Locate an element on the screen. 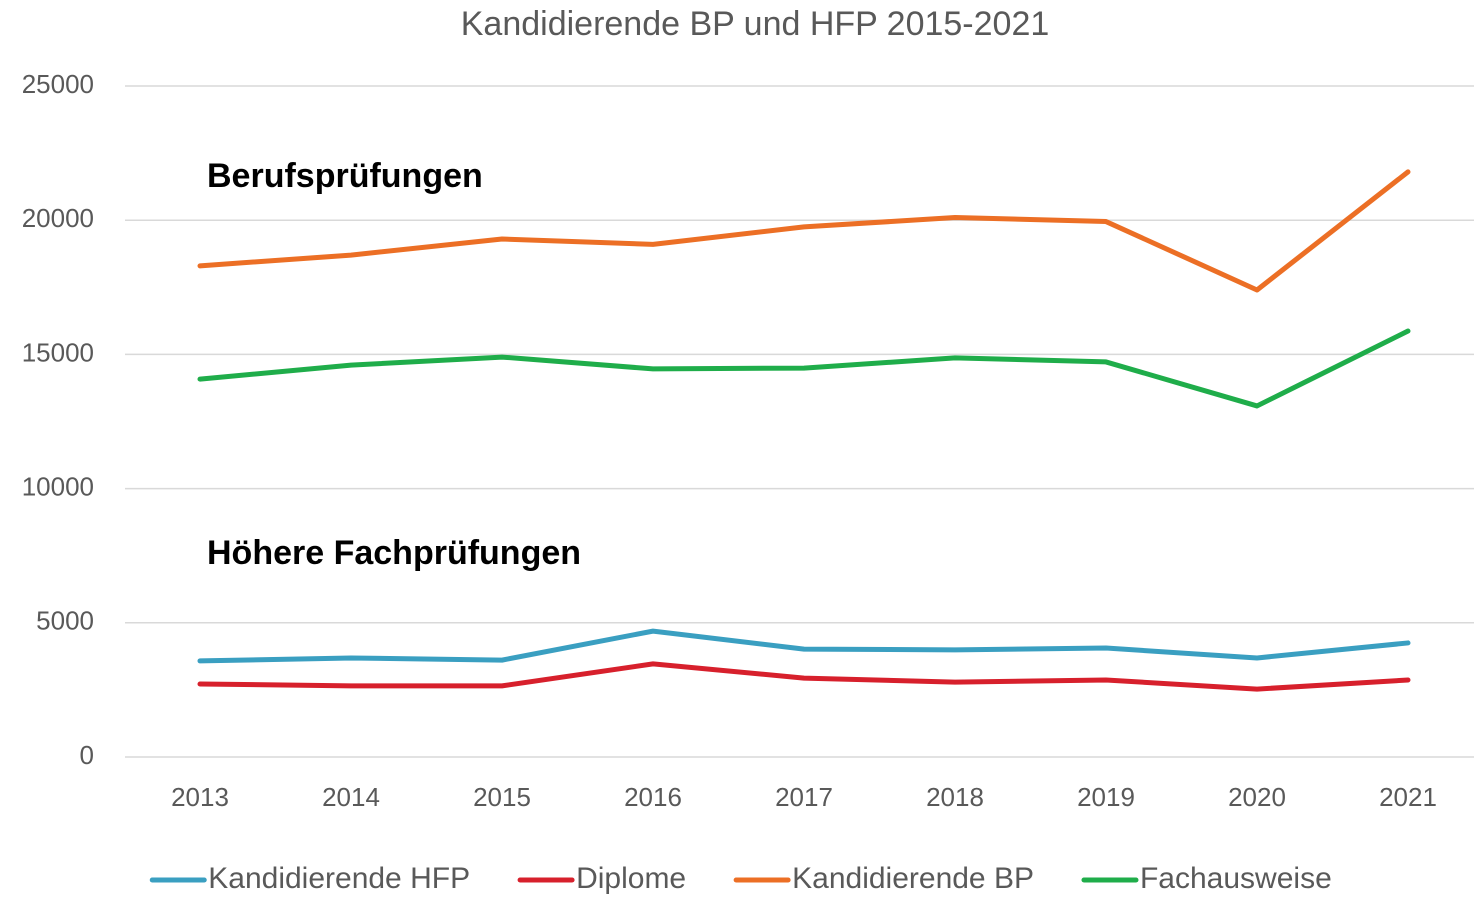 This screenshot has width=1474, height=897. y-tick-label: 20000 is located at coordinates (58, 218).